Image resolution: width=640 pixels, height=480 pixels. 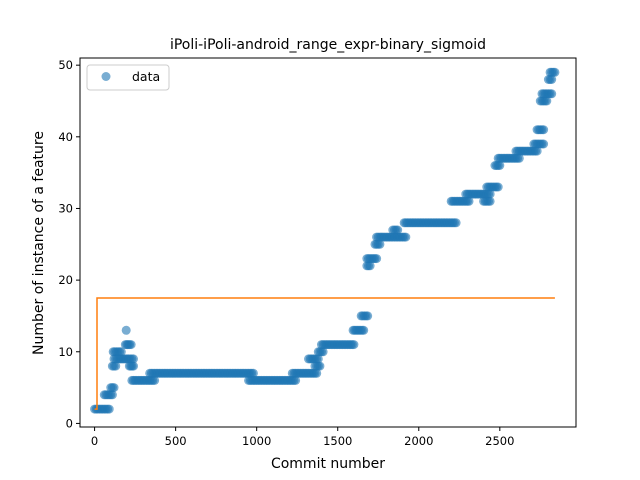 I want to click on x-tick-label: 2000, so click(x=418, y=441).